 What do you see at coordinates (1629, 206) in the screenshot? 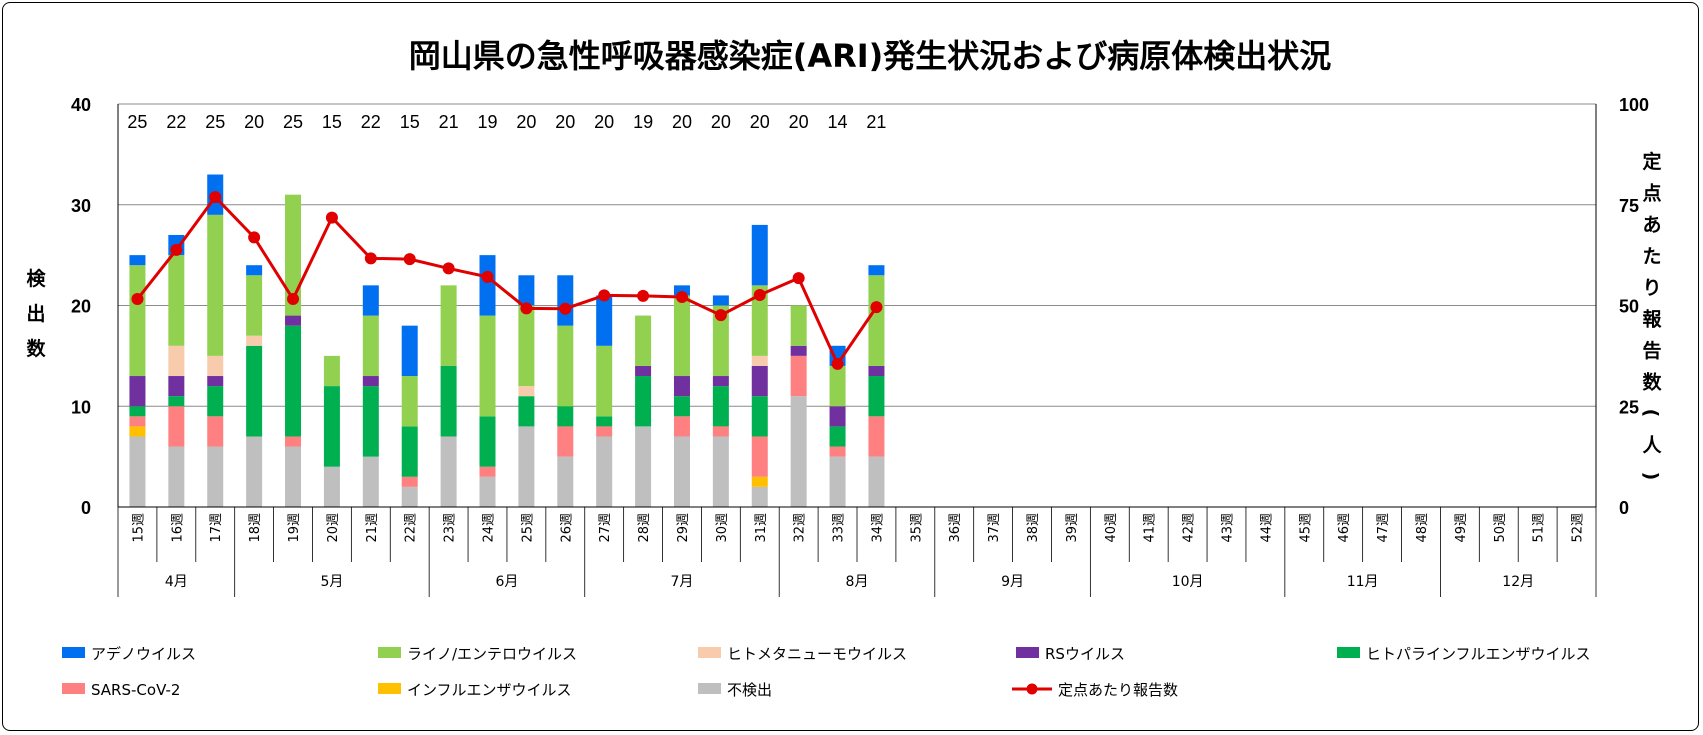
I see `y2-tick-label: 75` at bounding box center [1629, 206].